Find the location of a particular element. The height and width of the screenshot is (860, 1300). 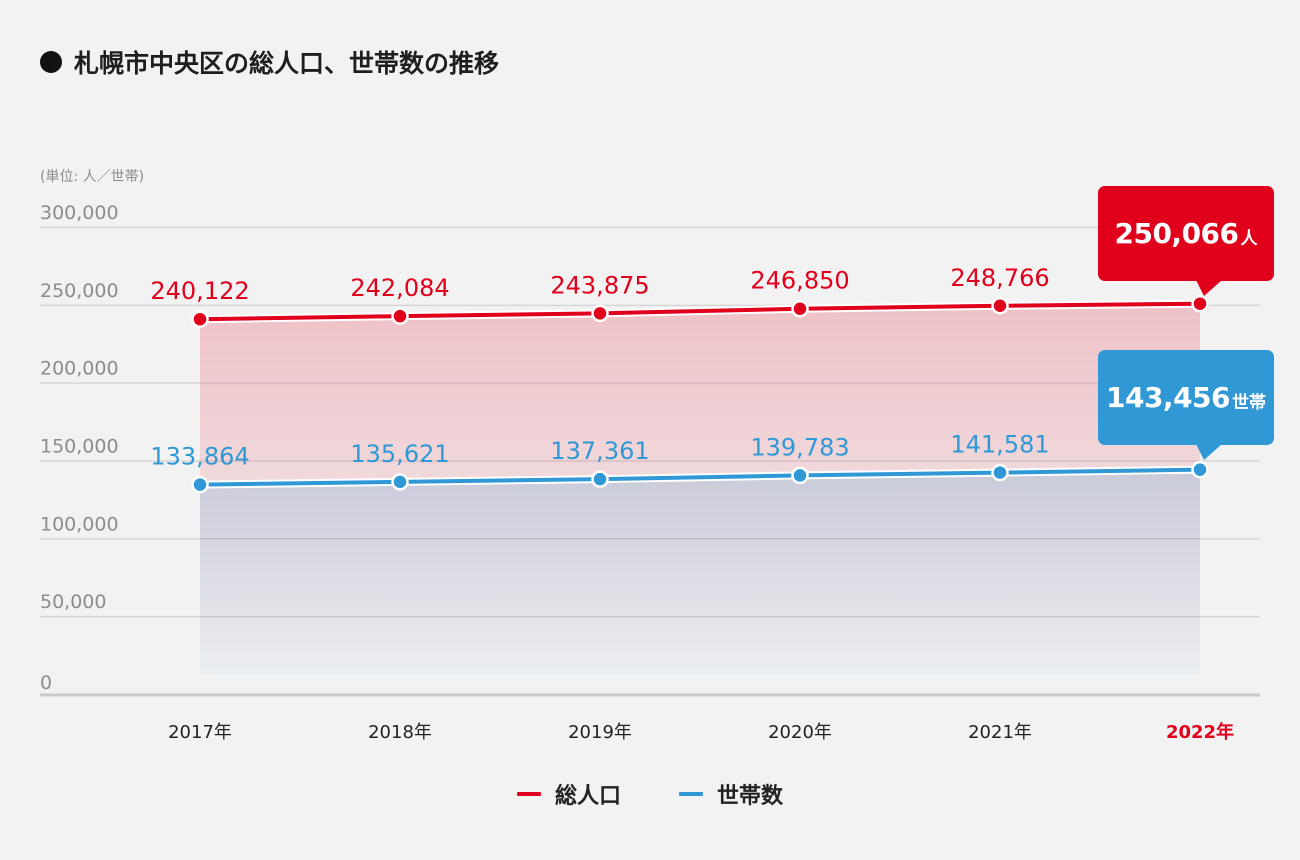

households-callout: 143,456 世帯 is located at coordinates (1186, 405).